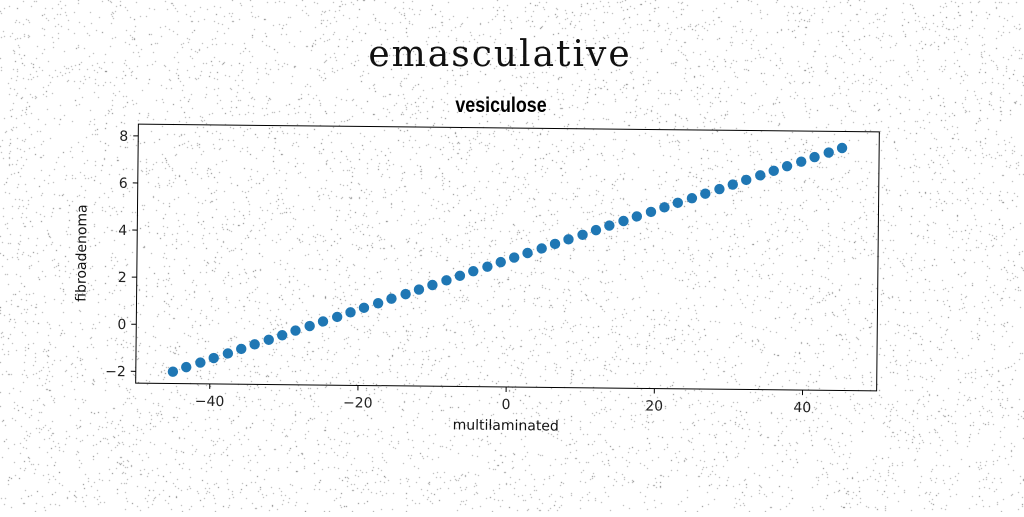  Describe the element at coordinates (123, 184) in the screenshot. I see `y-tick-label: 6` at that location.